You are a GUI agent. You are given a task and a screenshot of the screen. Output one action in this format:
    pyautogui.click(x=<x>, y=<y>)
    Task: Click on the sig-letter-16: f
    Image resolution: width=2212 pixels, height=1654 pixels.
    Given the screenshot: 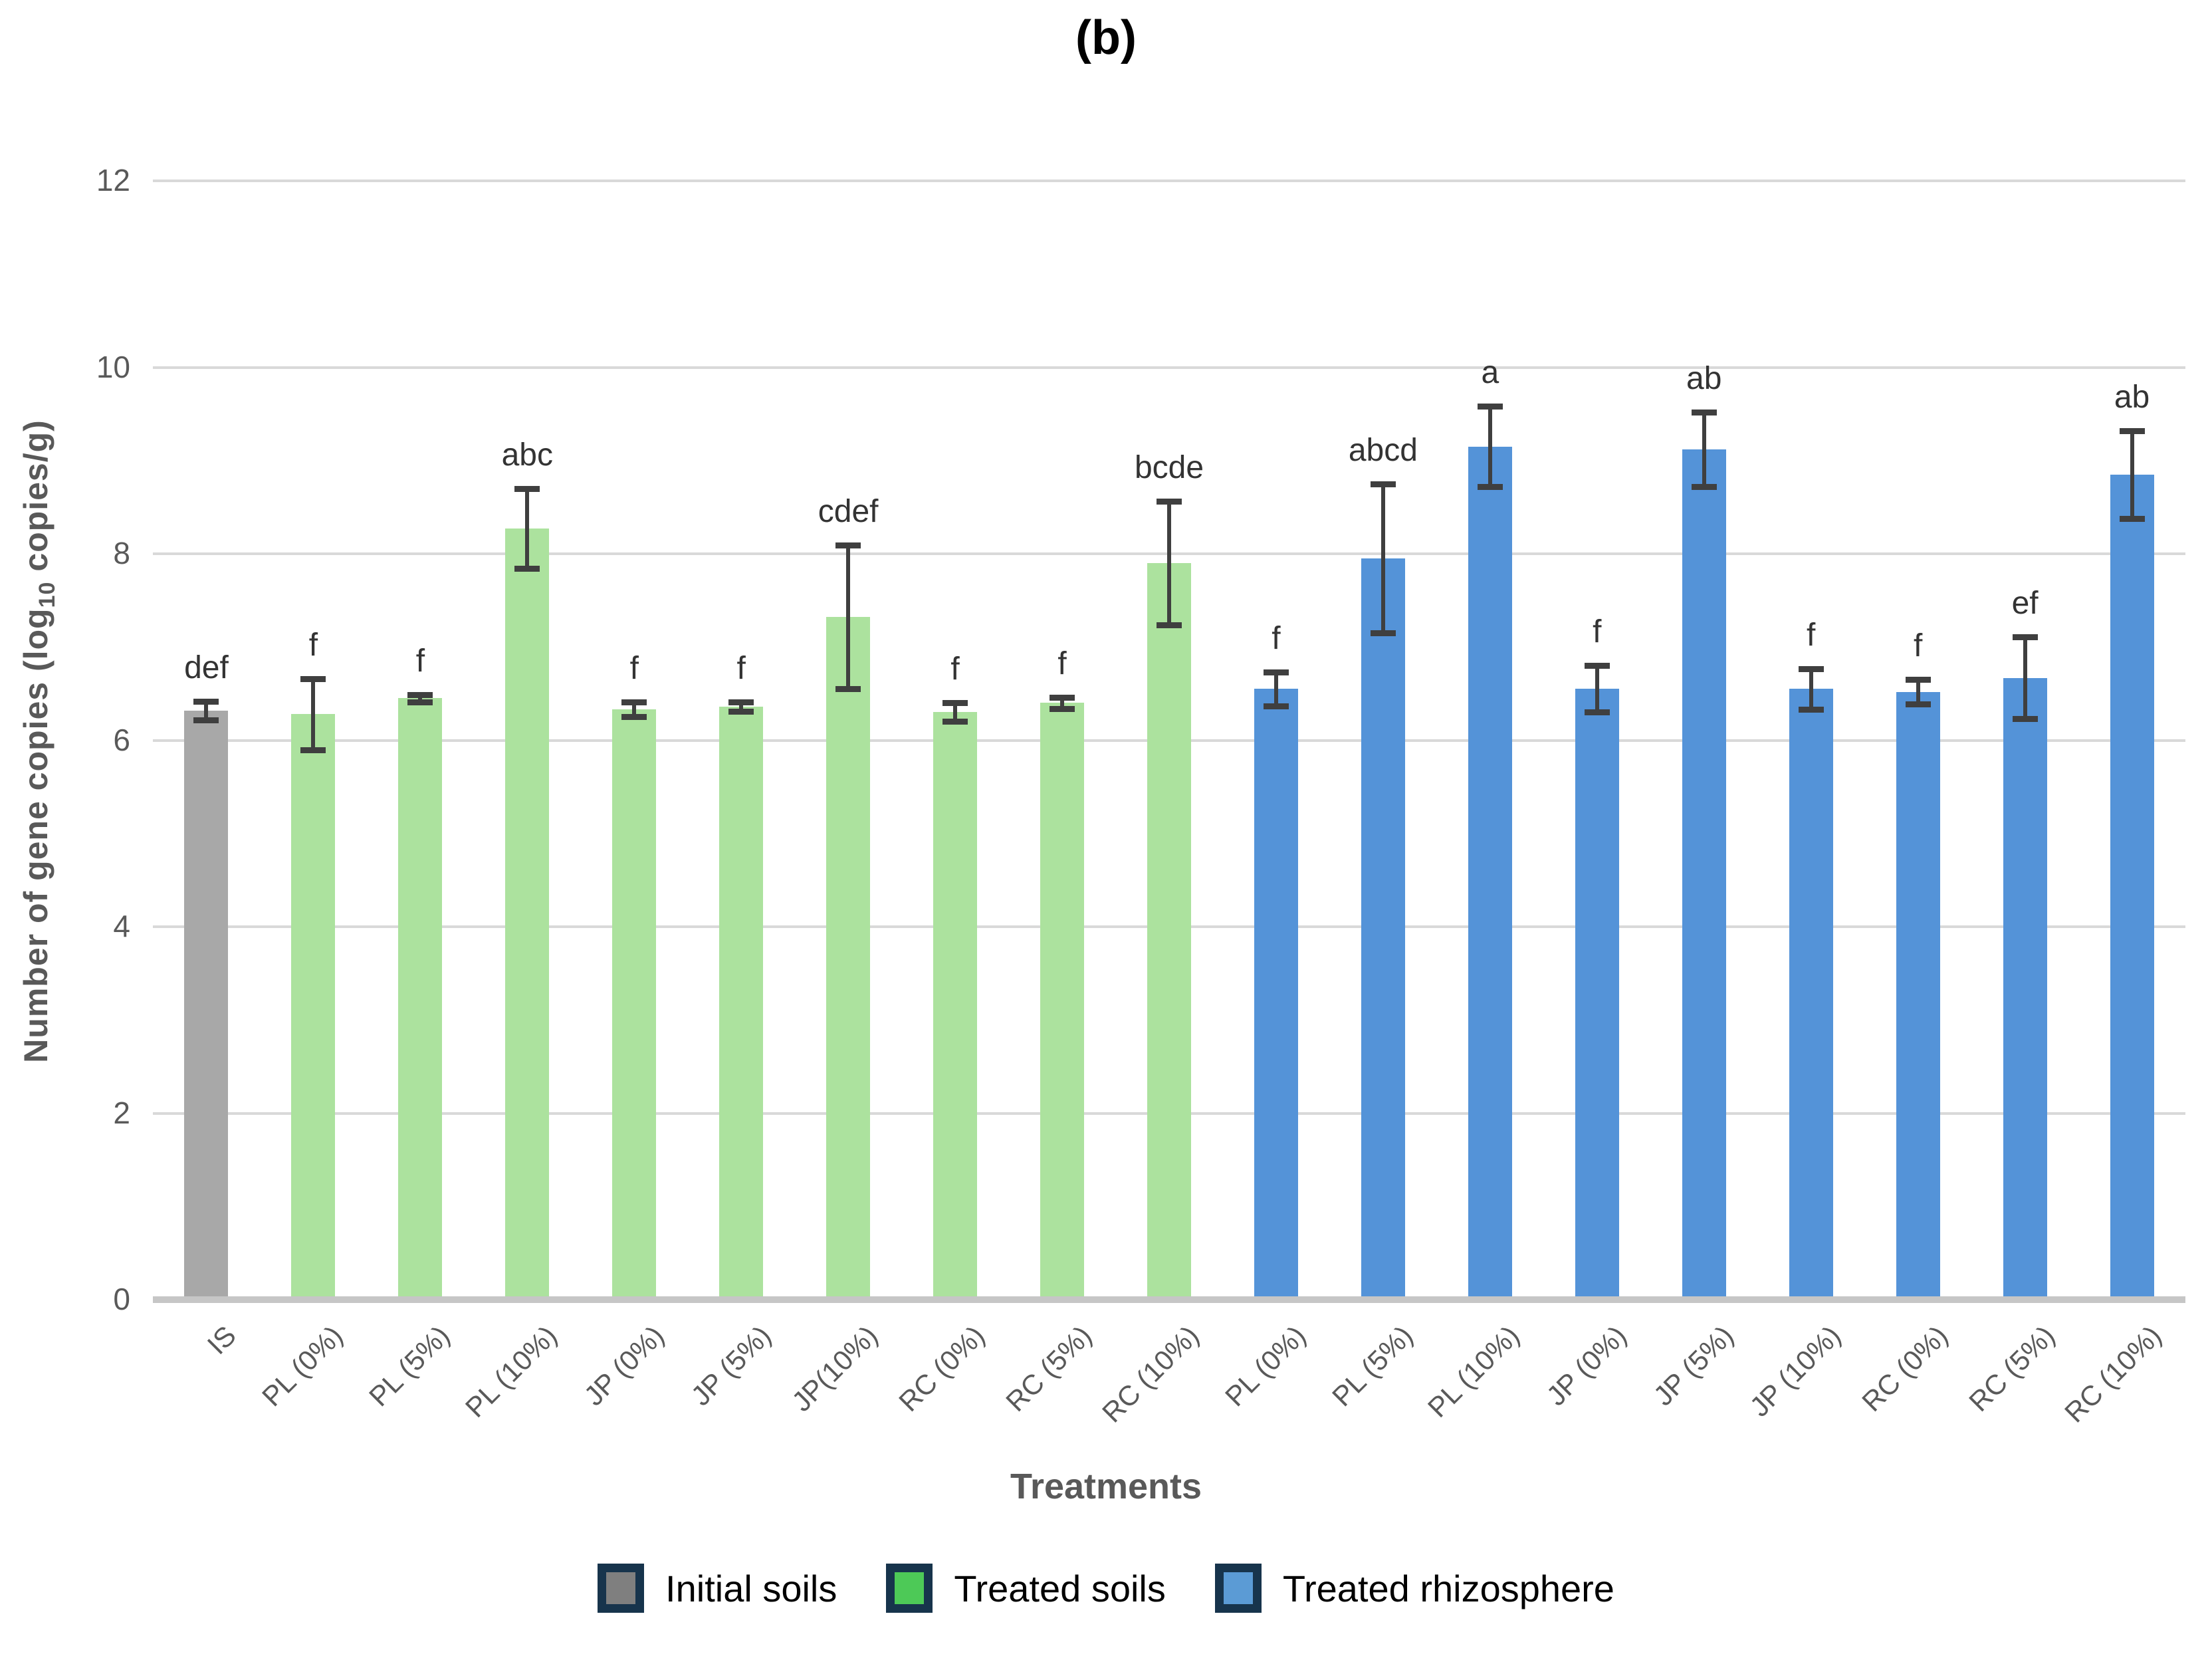 What is the action you would take?
    pyautogui.click(x=1918, y=646)
    